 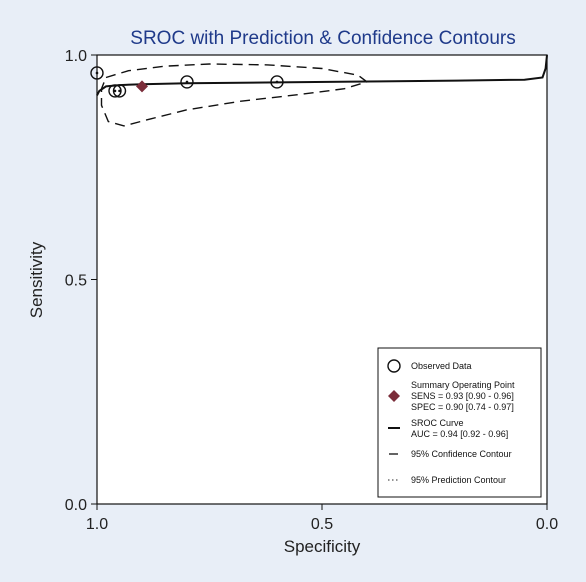 I want to click on x-tick-label-0: 1.0, so click(x=97, y=524).